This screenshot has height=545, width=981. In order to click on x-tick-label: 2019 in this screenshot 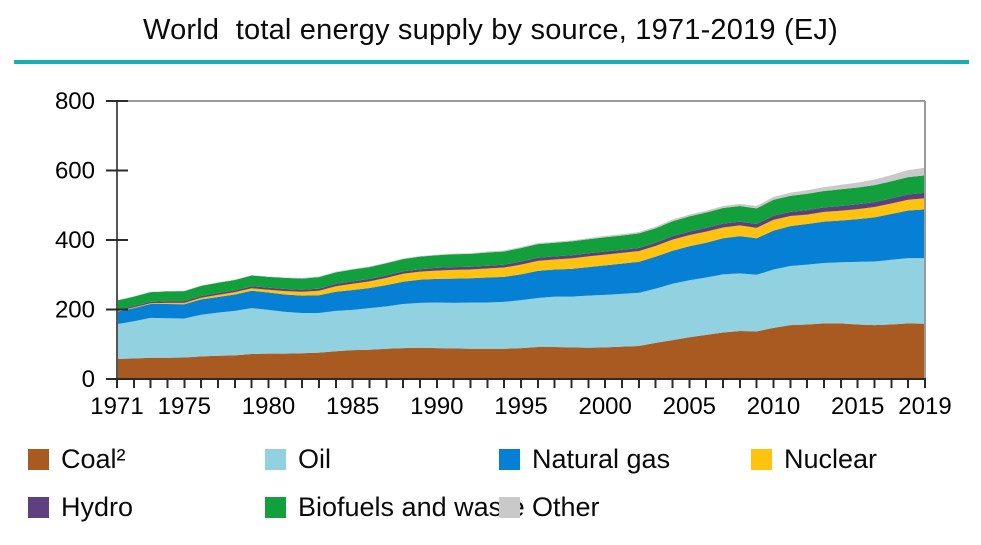, I will do `click(924, 406)`.